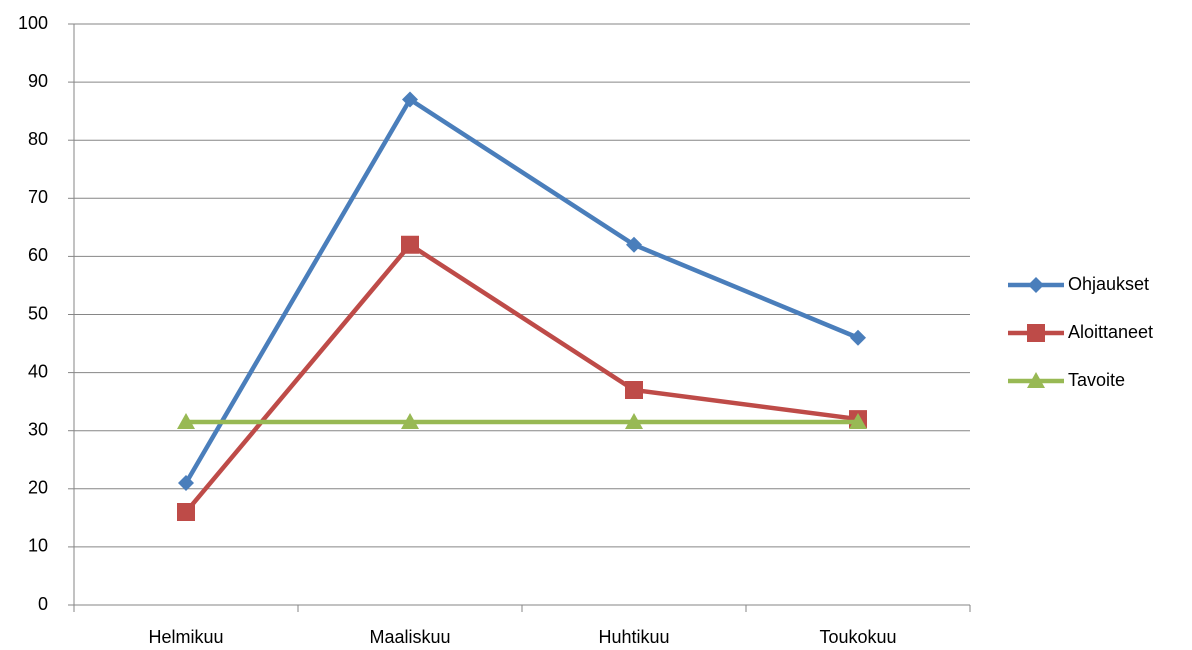 The image size is (1192, 650). I want to click on legend-label: Tavoite, so click(1096, 380).